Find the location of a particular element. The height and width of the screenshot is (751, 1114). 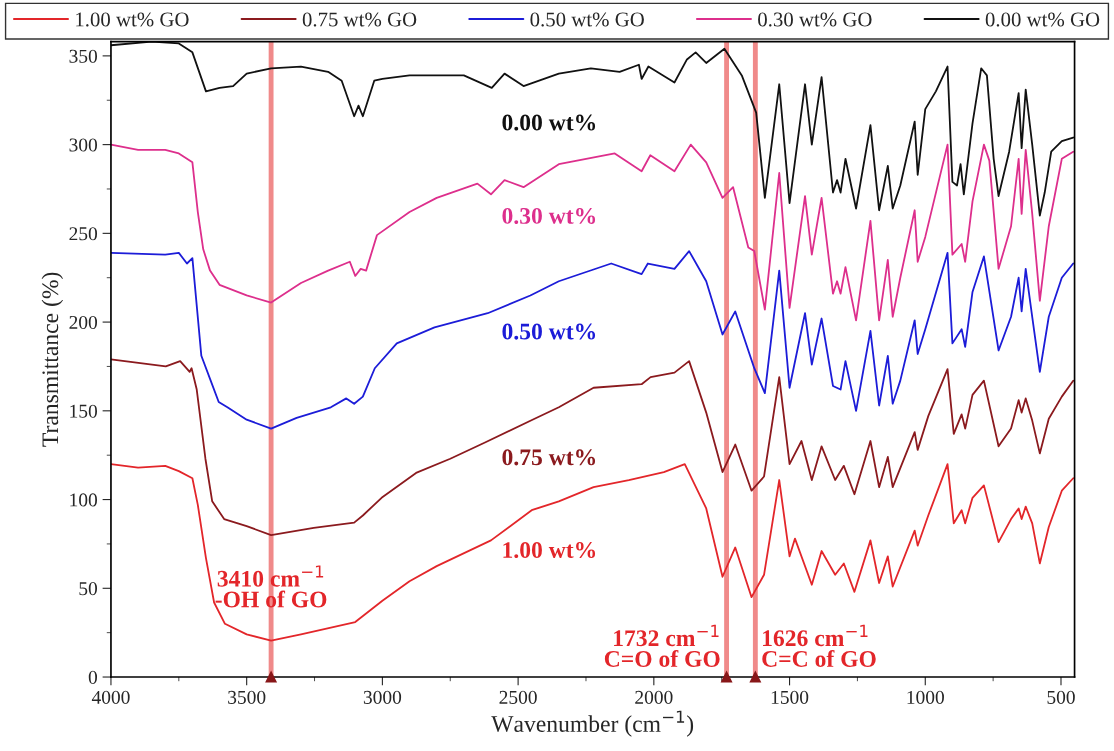

x-tick-label: 3500 is located at coordinates (247, 697).